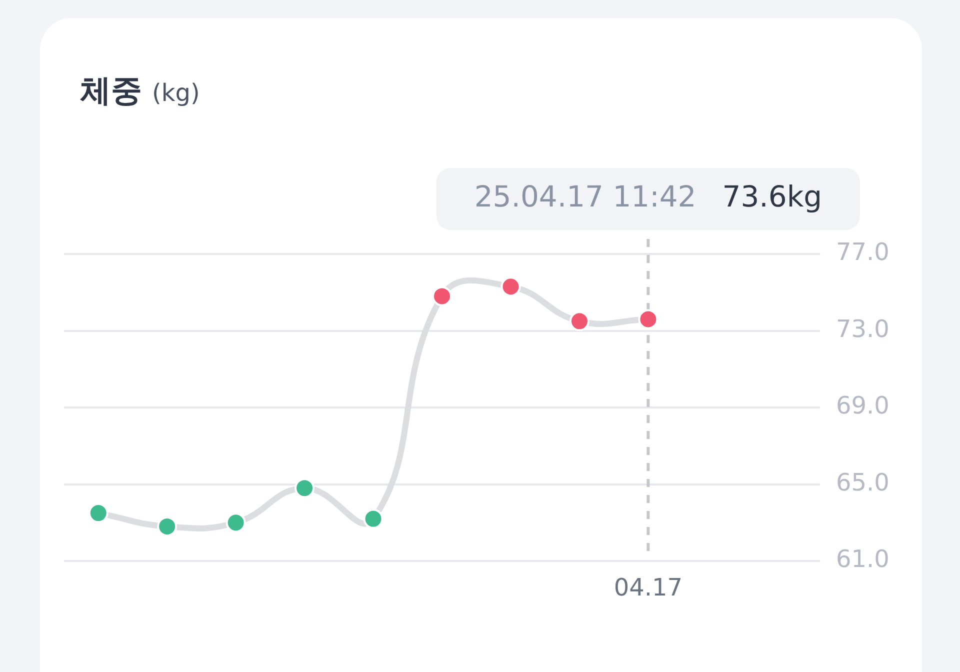 The width and height of the screenshot is (960, 672). Describe the element at coordinates (585, 197) in the screenshot. I see `text: 25.04.17 11:42` at that location.